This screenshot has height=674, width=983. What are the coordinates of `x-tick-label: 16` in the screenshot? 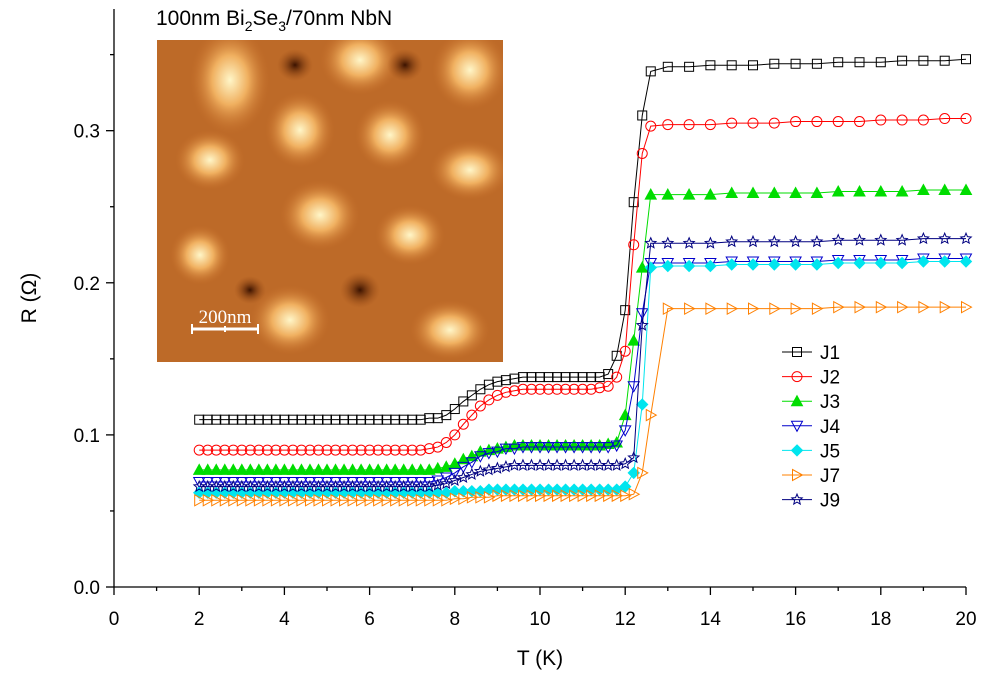 It's located at (795, 619).